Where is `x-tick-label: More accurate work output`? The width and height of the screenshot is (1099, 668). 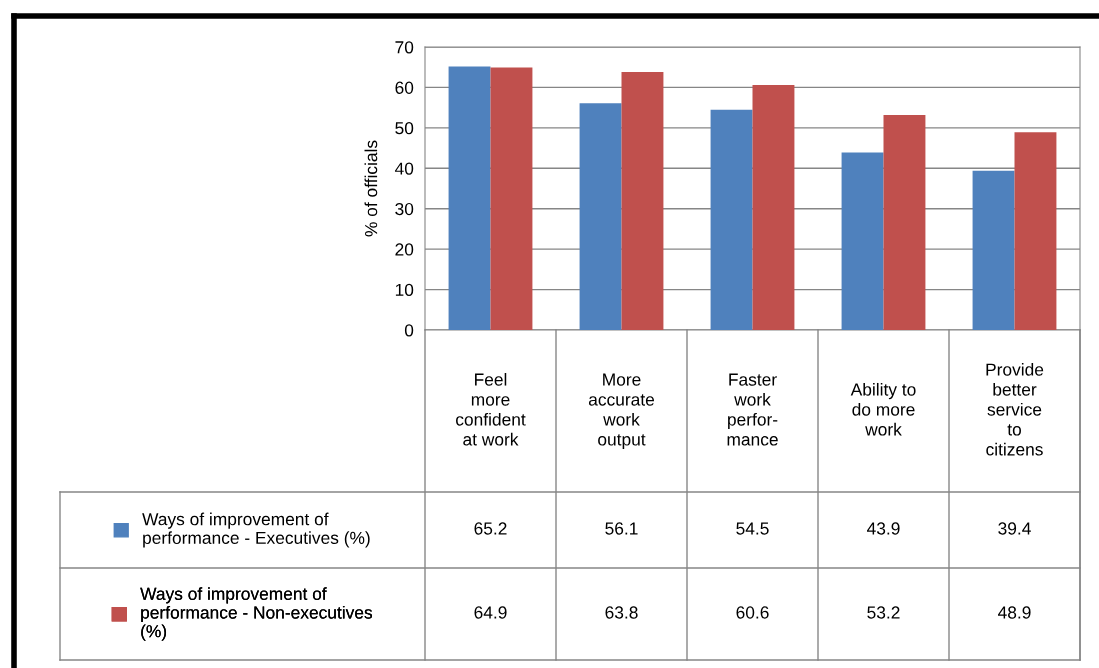
x-tick-label: More accurate work output is located at coordinates (621, 411).